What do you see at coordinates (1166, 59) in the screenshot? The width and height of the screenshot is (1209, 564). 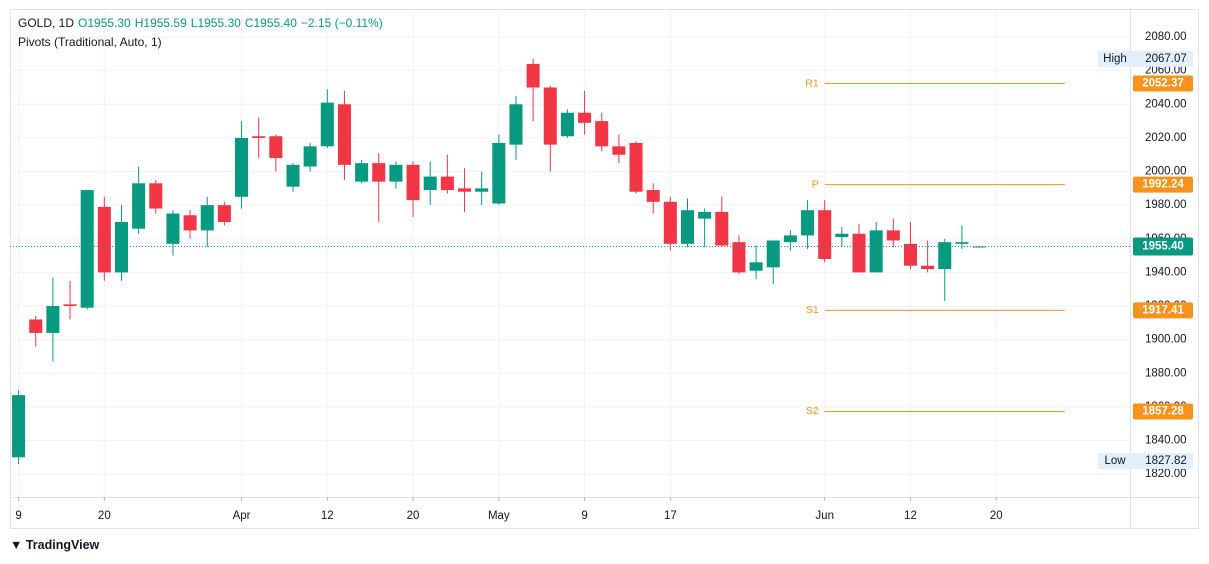 I see `marker-value: 2067.07` at bounding box center [1166, 59].